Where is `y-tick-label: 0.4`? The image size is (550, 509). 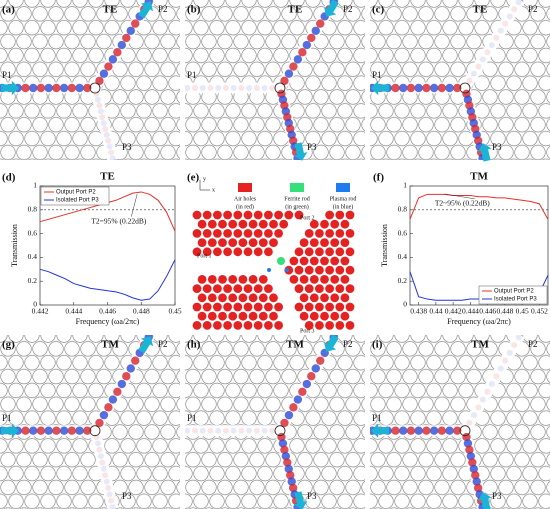 y-tick-label: 0.4 is located at coordinates (403, 256).